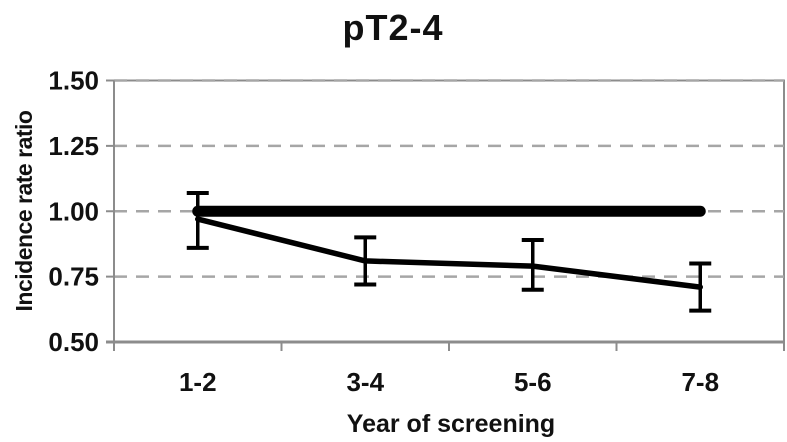 The image size is (787, 442). What do you see at coordinates (24, 210) in the screenshot?
I see `y-axis-title: Incidence rate ratio` at bounding box center [24, 210].